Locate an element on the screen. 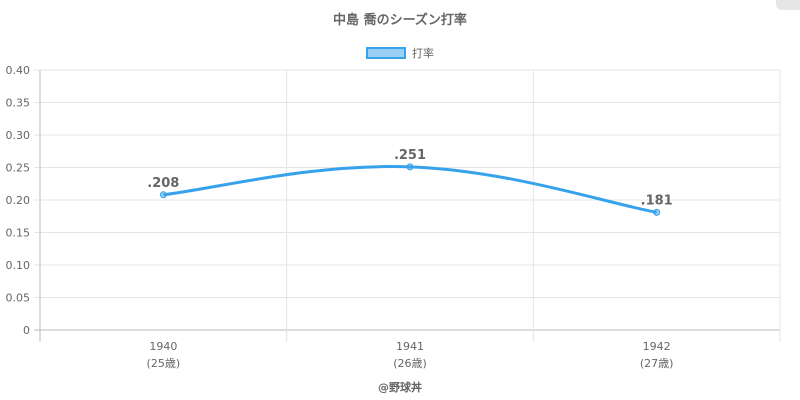  legend-label: 打率 is located at coordinates (423, 53).